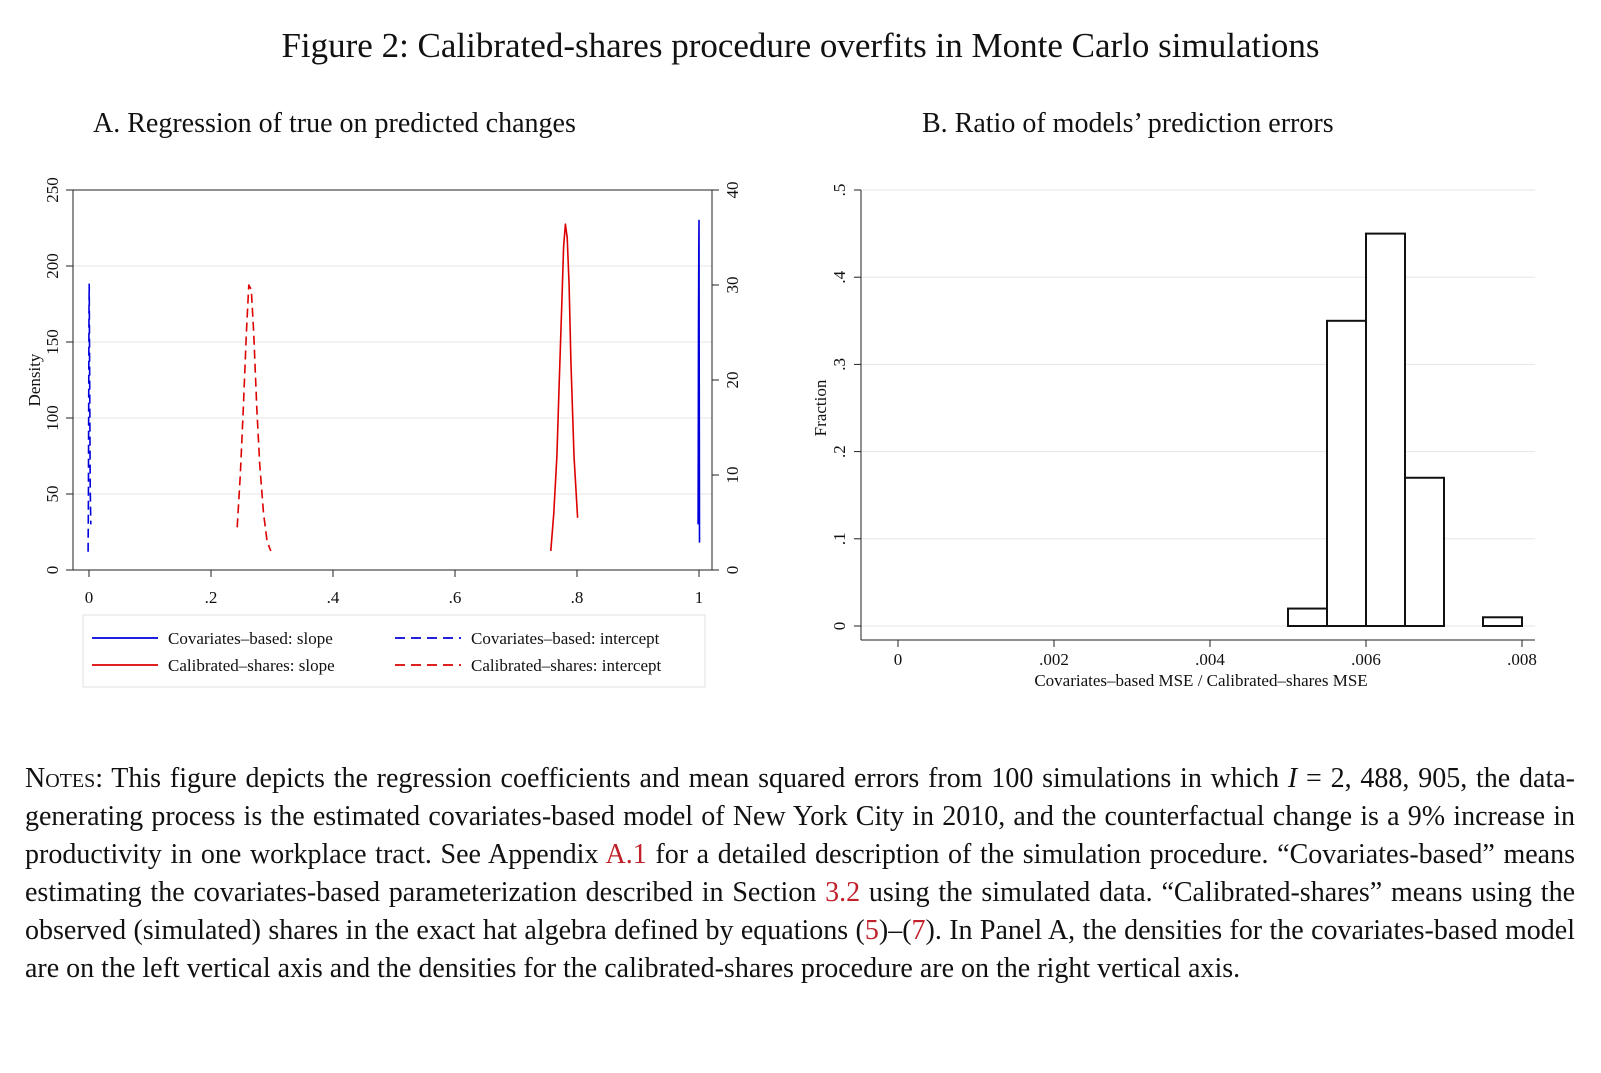 The width and height of the screenshot is (1601, 1073). What do you see at coordinates (52, 190) in the screenshot?
I see `y-tick-label: 250` at bounding box center [52, 190].